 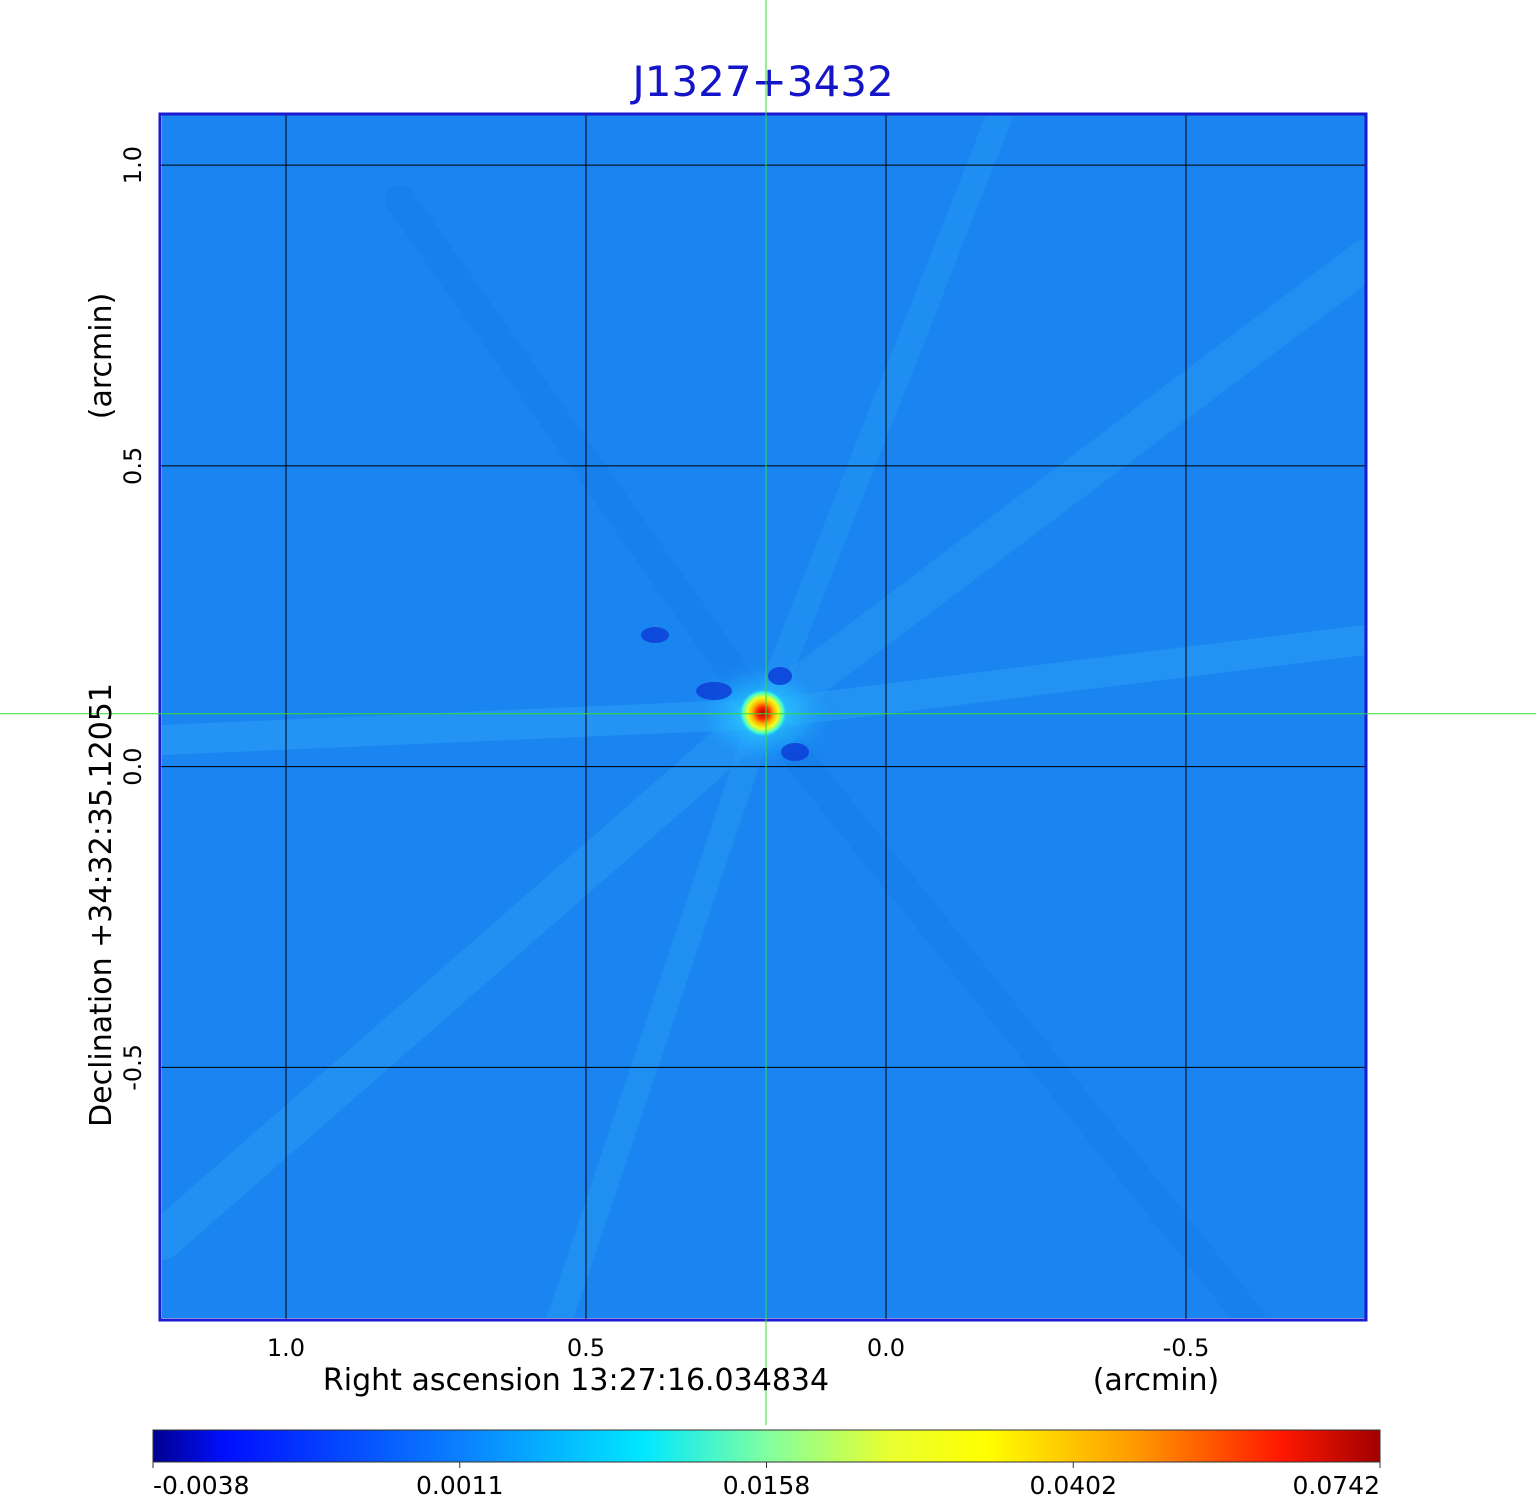 What do you see at coordinates (1073, 1485) in the screenshot?
I see `colorbar-tick-label: 0.0402` at bounding box center [1073, 1485].